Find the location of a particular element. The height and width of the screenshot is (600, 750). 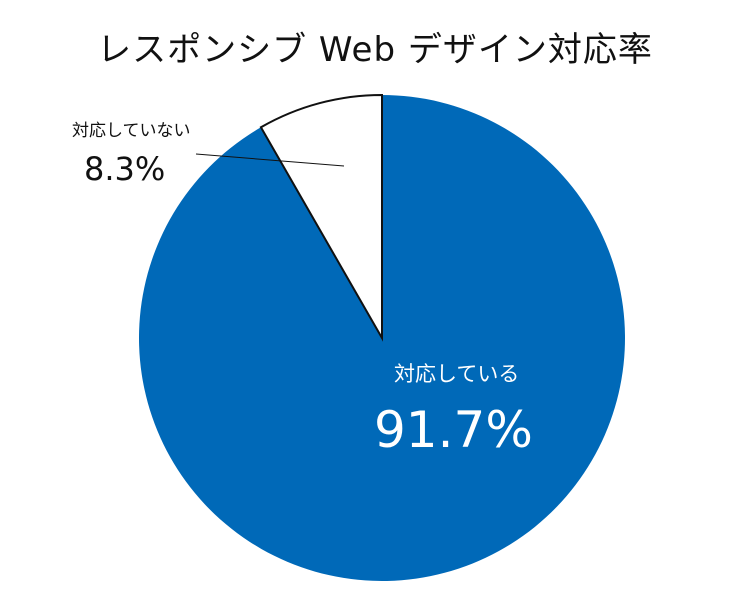

slice-not-responsive is located at coordinates (321, 217).